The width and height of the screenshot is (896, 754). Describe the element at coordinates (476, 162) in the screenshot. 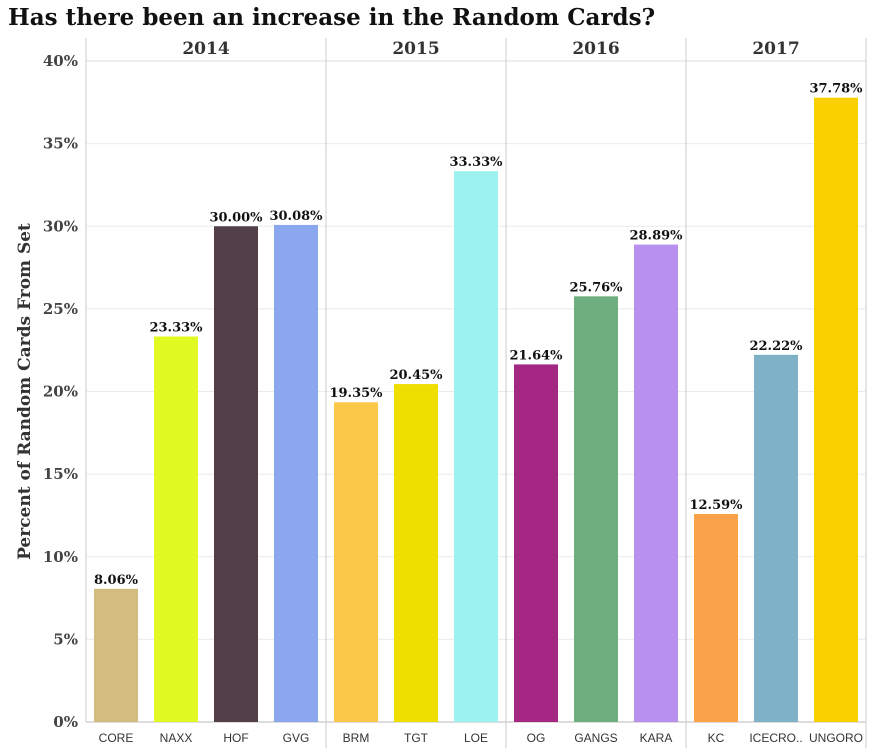

I see `data-label: 33.33%` at that location.